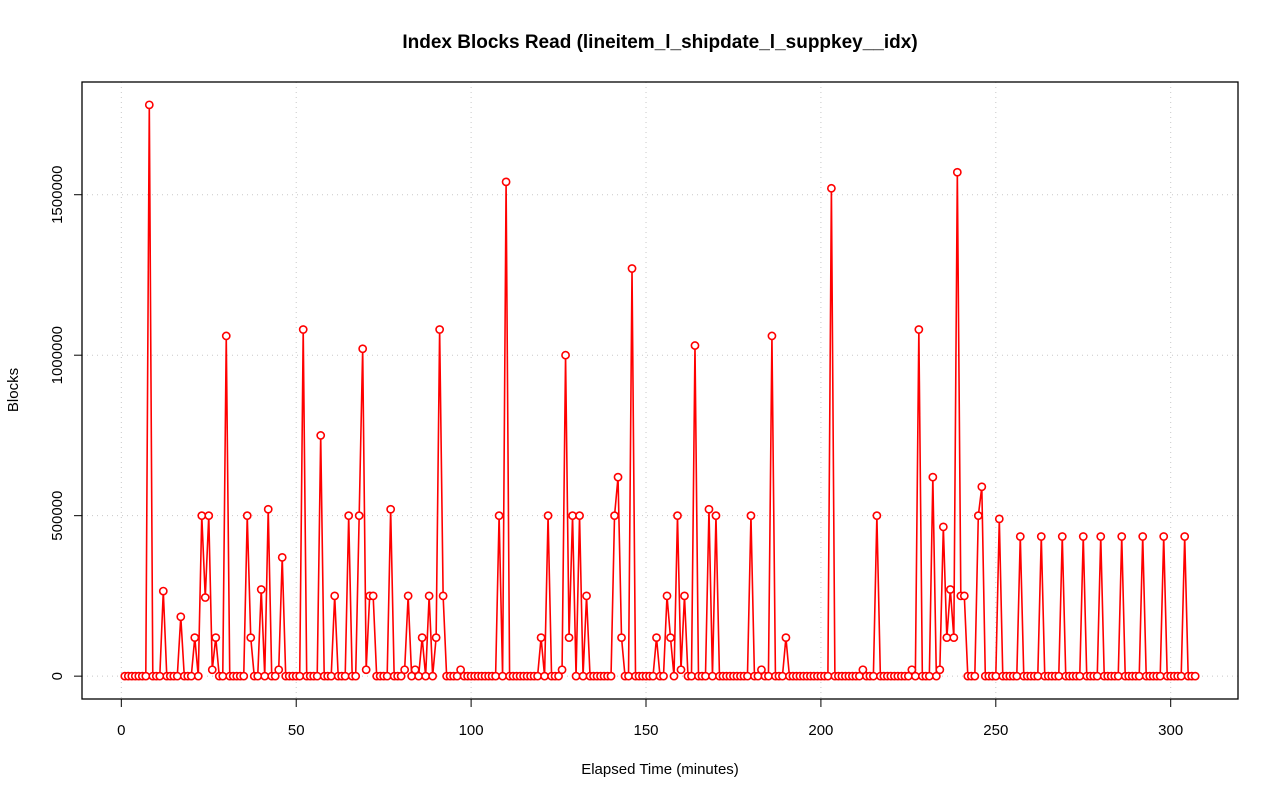 Image resolution: width=1280 pixels, height=801 pixels. What do you see at coordinates (820, 730) in the screenshot?
I see `x-tick-label: 200` at bounding box center [820, 730].